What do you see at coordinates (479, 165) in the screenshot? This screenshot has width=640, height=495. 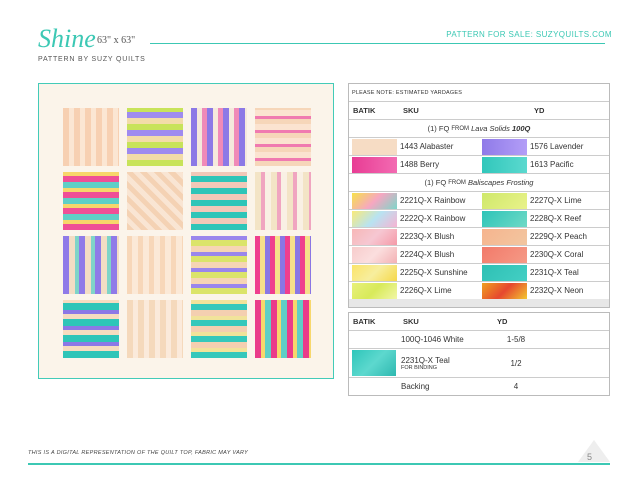 I see `fabric-row: 1488 Berry 1613 Pacific` at bounding box center [479, 165].